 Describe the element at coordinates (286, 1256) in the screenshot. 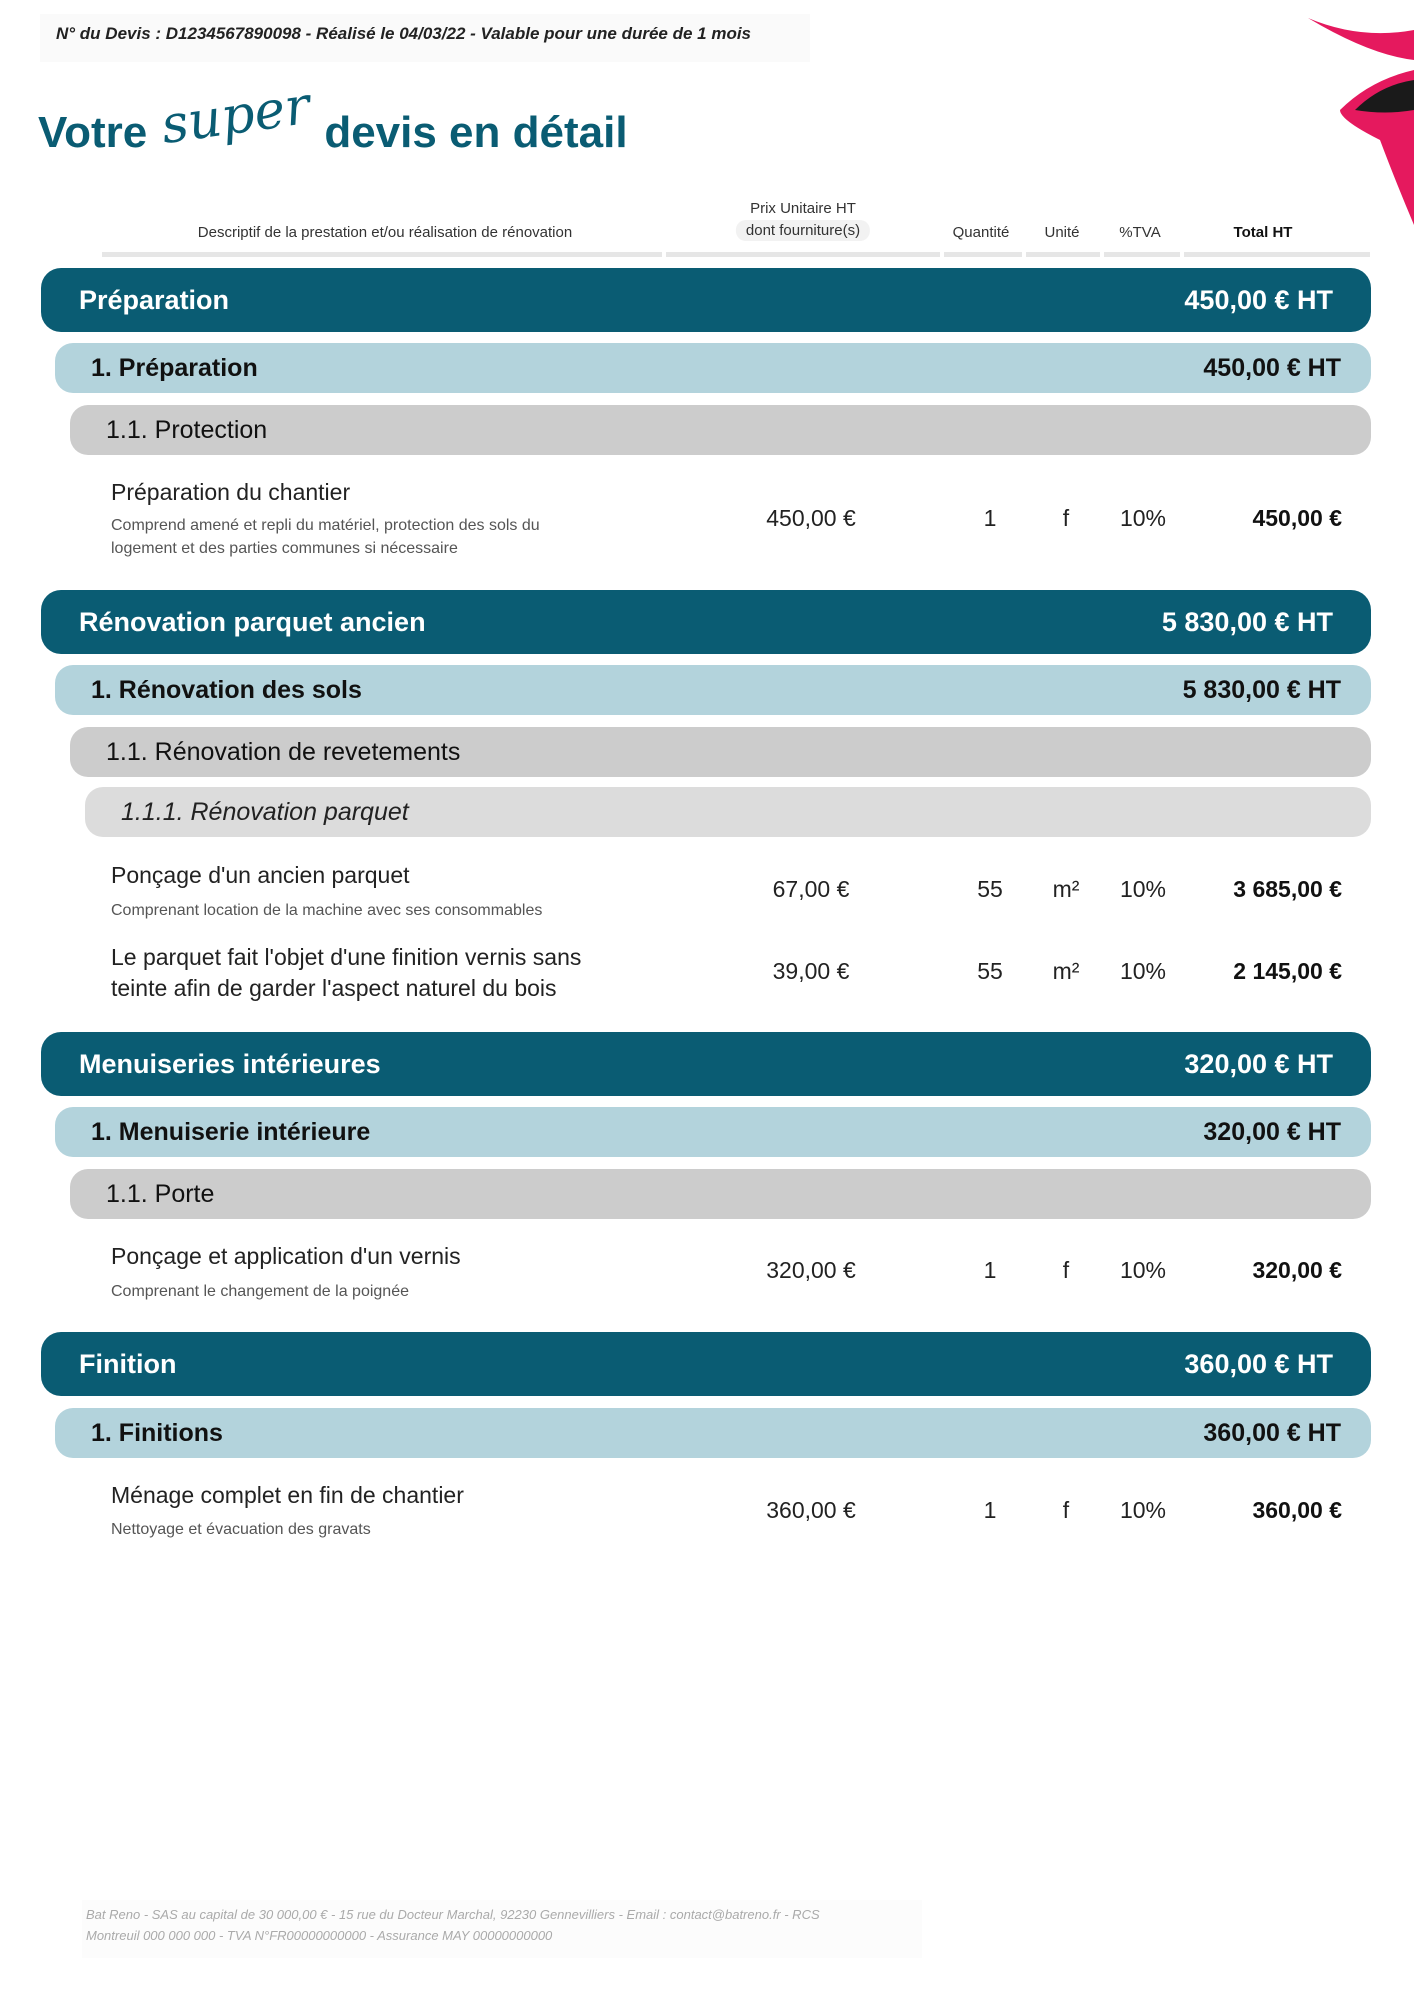

I see `item-title: Ponçage et application d'un vernis` at that location.